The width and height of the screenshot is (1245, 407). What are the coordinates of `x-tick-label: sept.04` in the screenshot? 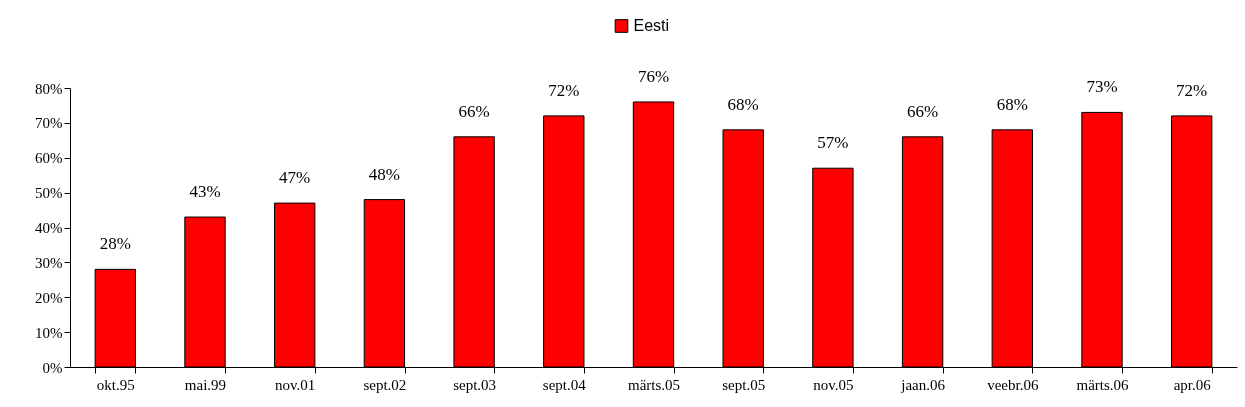 It's located at (564, 384).